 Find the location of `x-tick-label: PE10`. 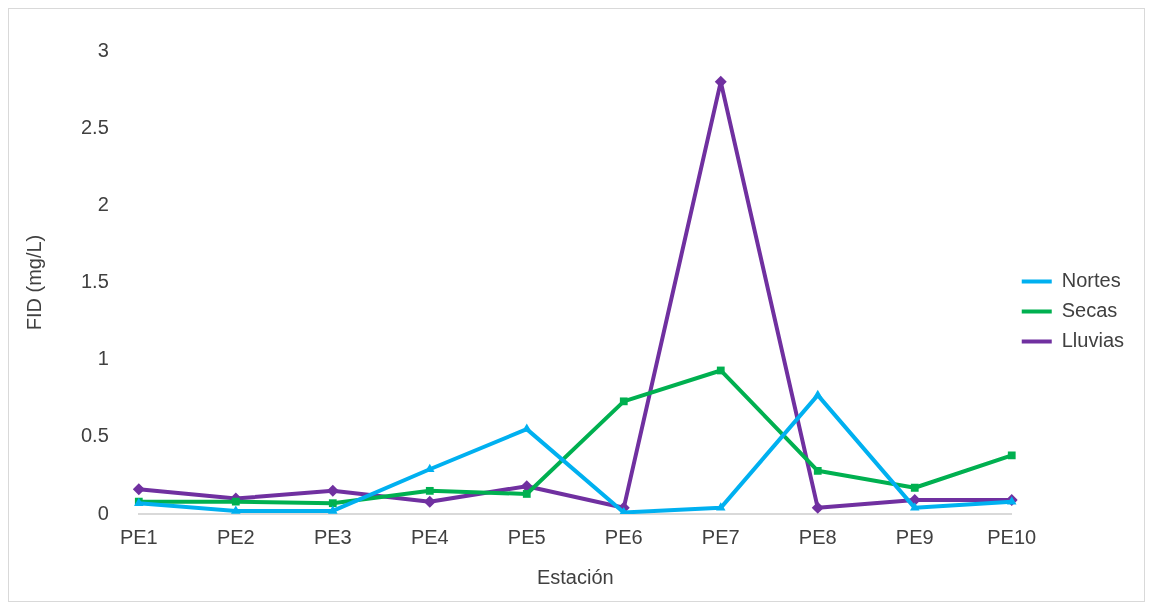

x-tick-label: PE10 is located at coordinates (1012, 536).